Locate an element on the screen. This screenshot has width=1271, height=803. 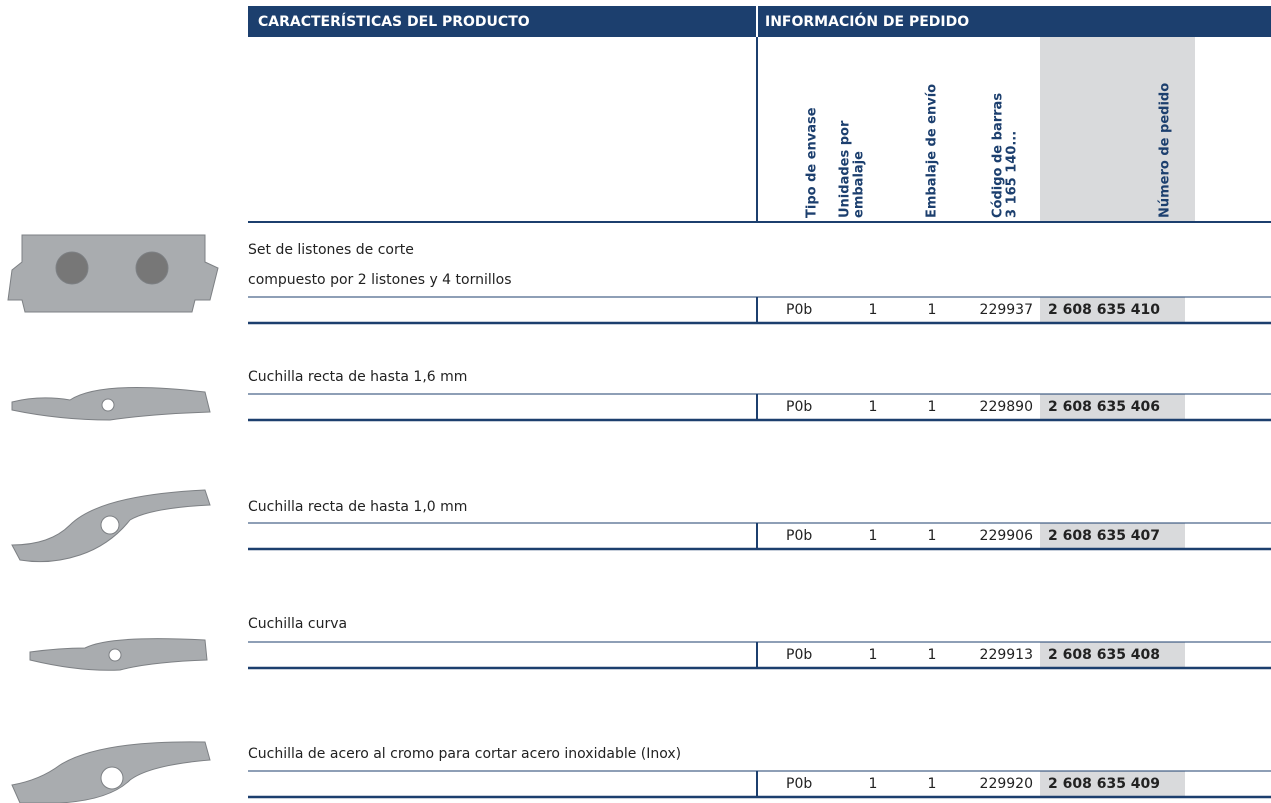
order-number: 2 608 635 407 is located at coordinates (1104, 536).